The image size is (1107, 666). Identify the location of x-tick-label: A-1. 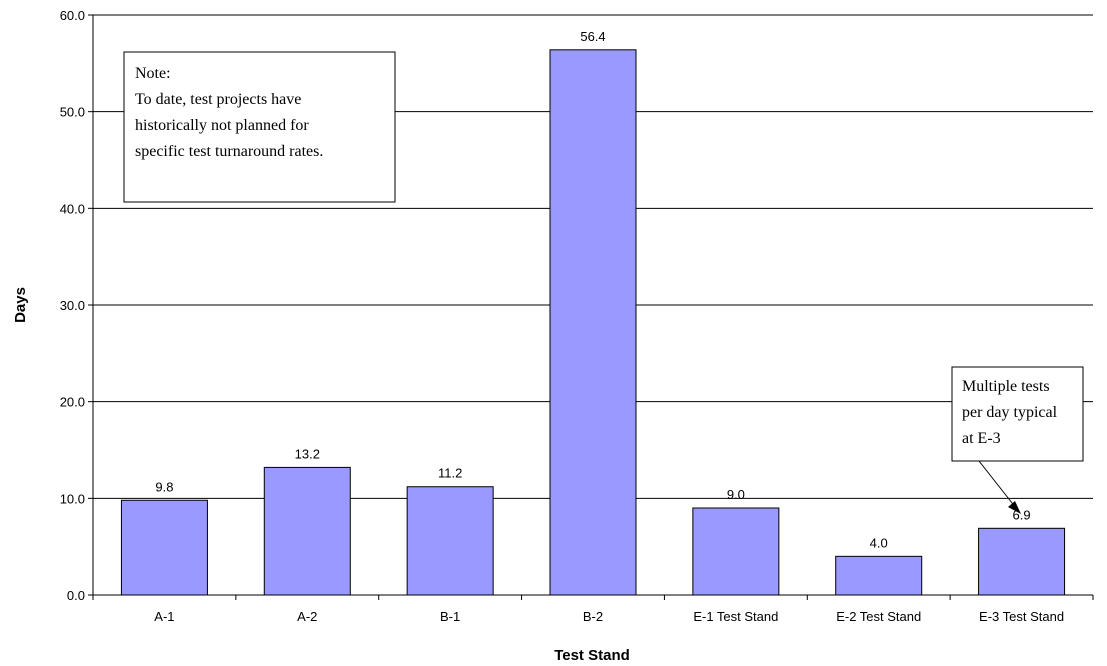
(164, 616).